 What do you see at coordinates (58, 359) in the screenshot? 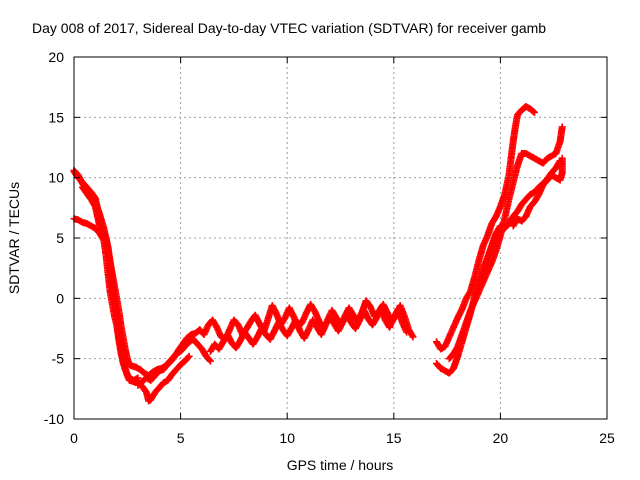
I see `y-tick-label: -5` at bounding box center [58, 359].